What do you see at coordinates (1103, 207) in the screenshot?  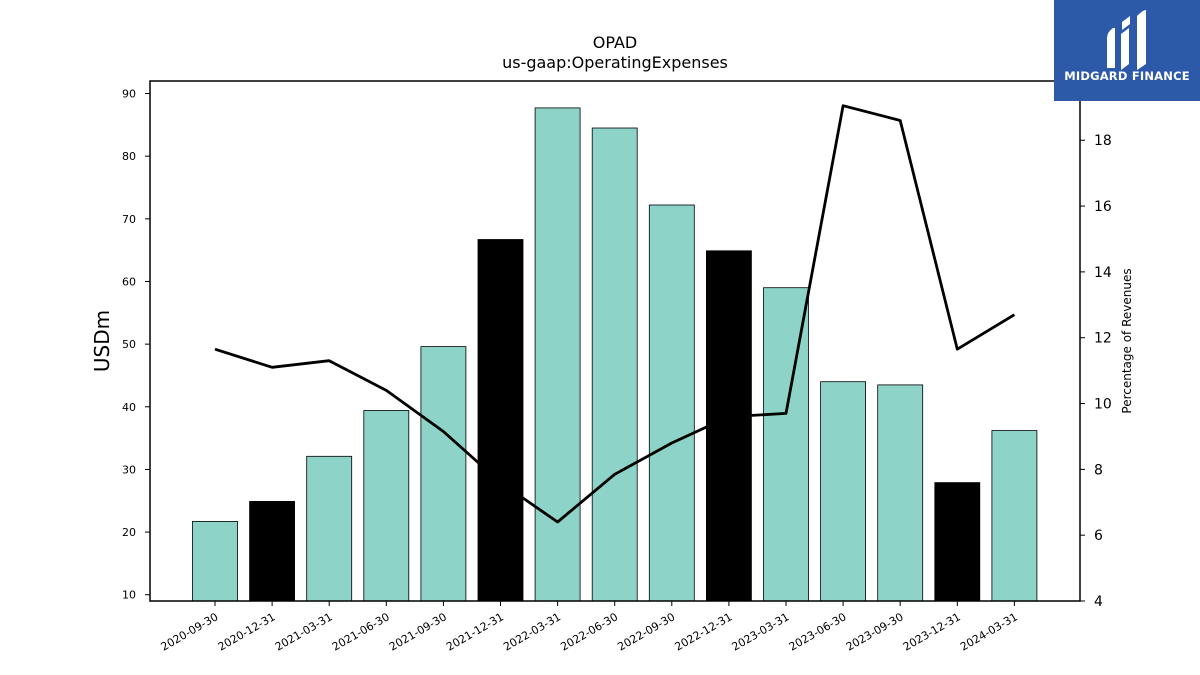 I see `y2-tick-label: 16` at bounding box center [1103, 207].